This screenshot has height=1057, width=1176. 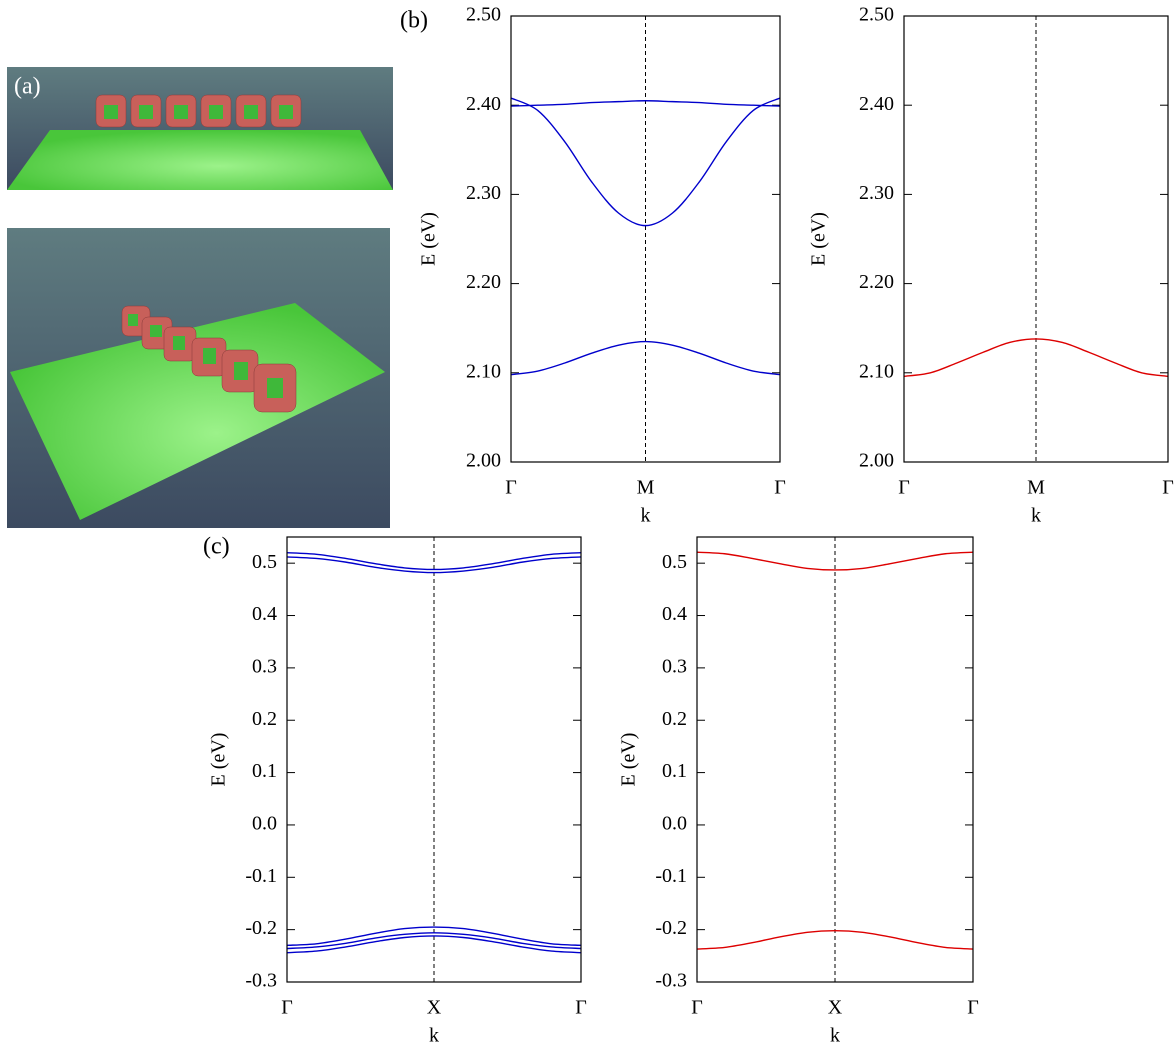 What do you see at coordinates (414, 21) in the screenshot?
I see `panel-label: (b)` at bounding box center [414, 21].